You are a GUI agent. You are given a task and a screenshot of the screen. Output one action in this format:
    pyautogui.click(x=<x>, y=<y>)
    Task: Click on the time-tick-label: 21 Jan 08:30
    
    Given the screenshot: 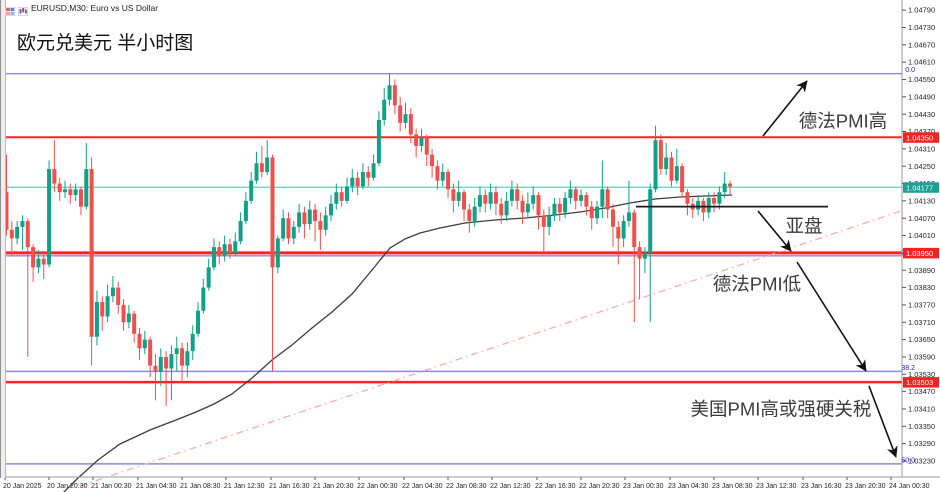 What is the action you would take?
    pyautogui.click(x=200, y=486)
    